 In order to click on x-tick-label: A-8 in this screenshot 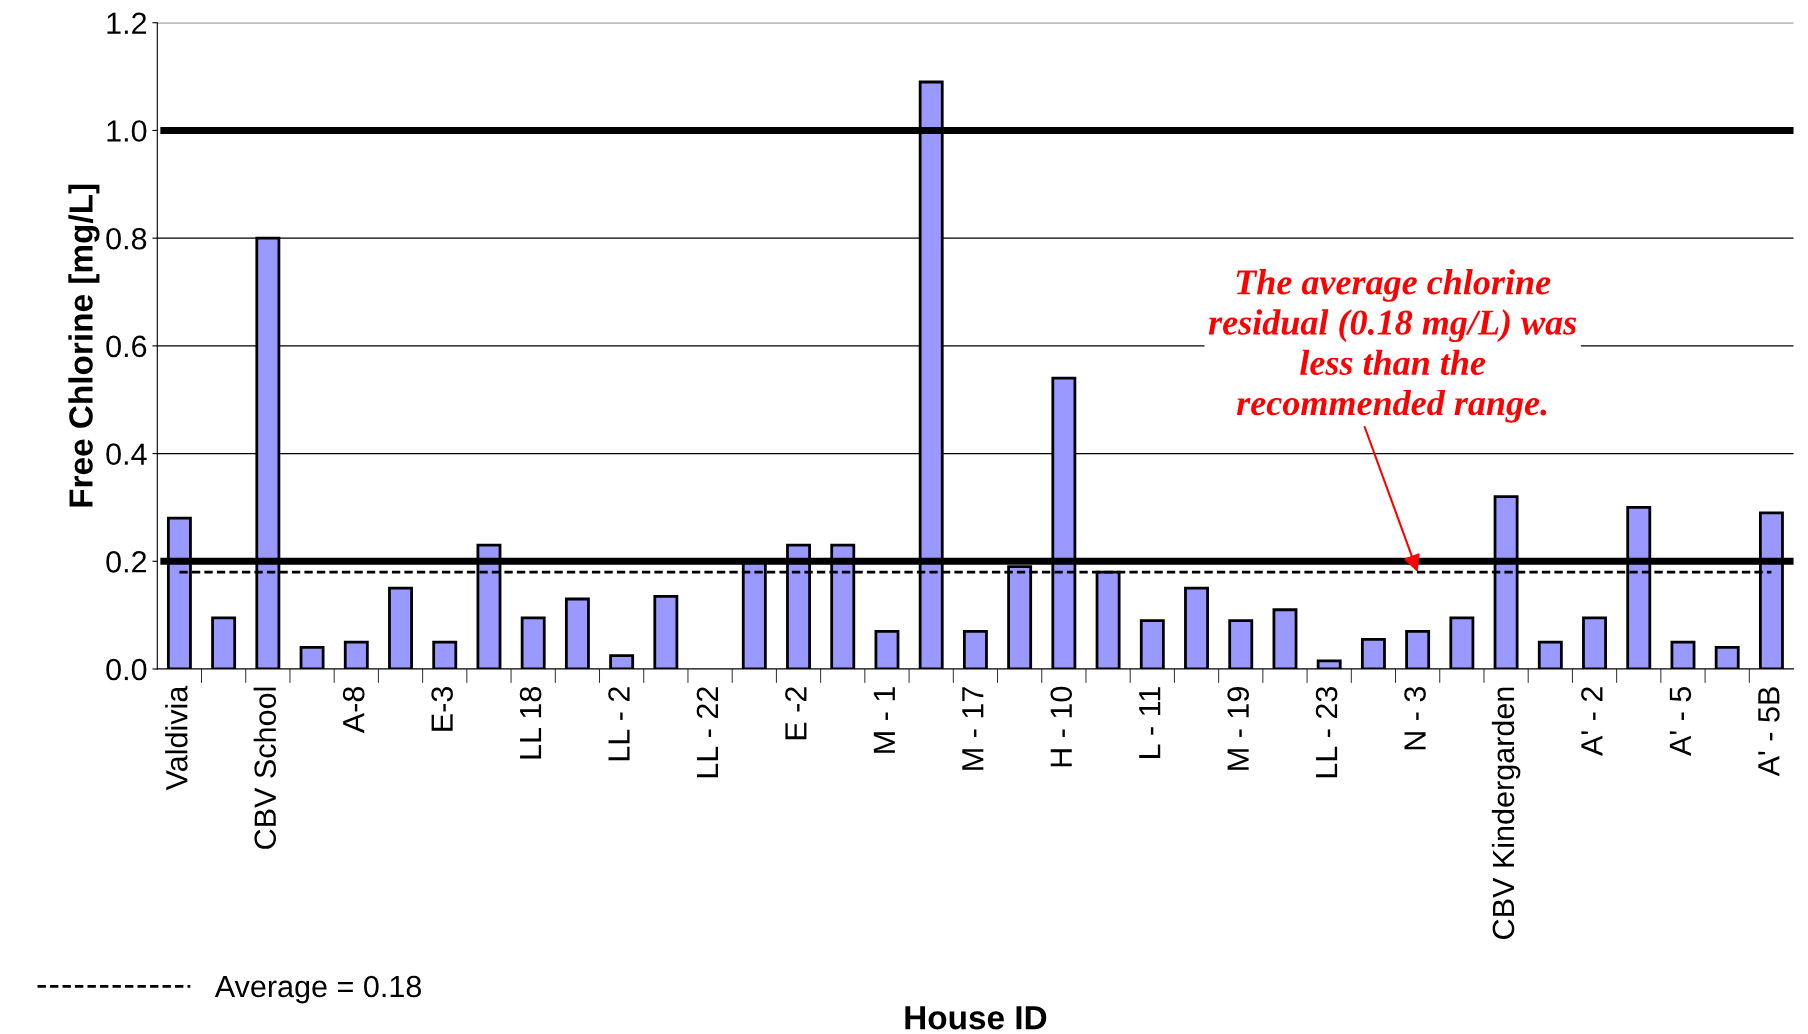, I will do `click(353, 710)`.